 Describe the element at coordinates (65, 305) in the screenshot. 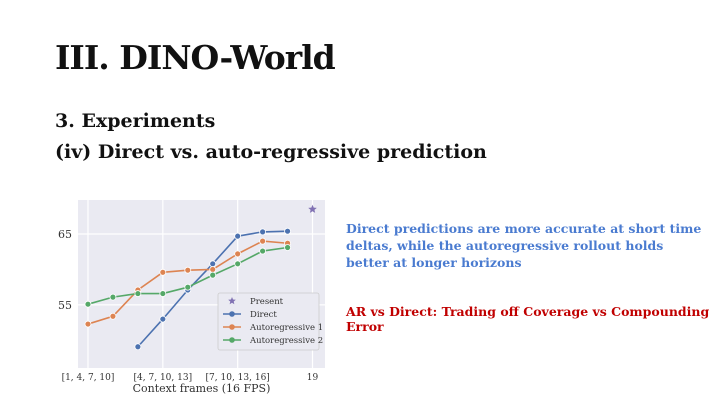

I see `y-tick-label: 55` at that location.